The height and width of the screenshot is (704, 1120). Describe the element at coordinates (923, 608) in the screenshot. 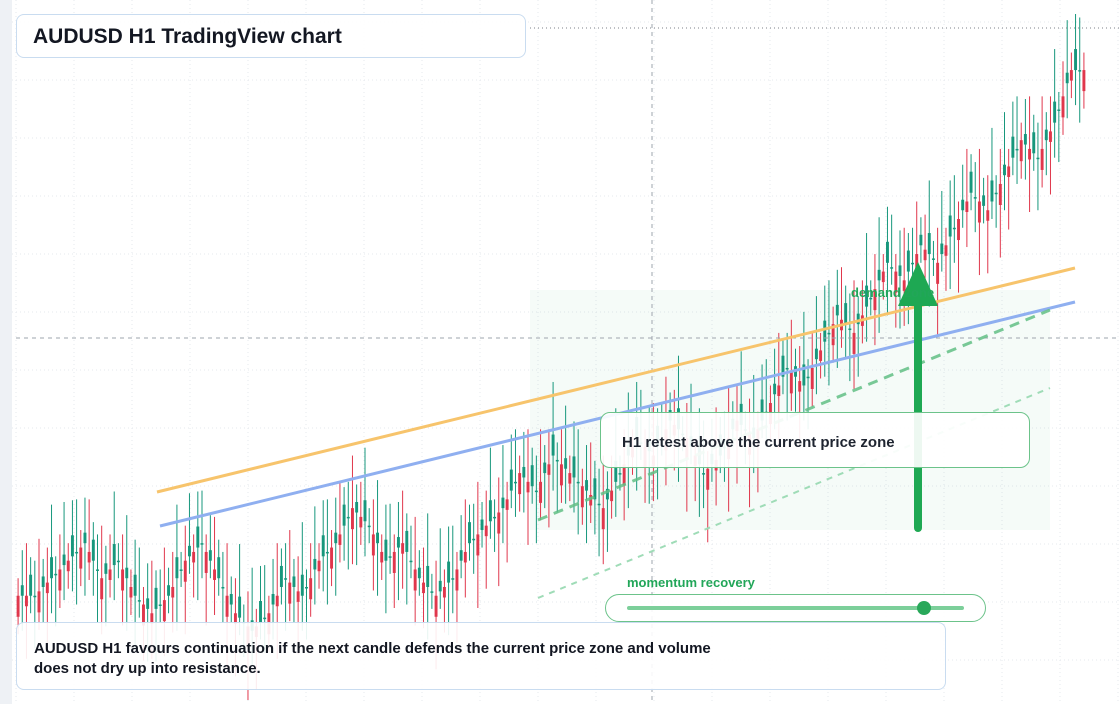

I see `momentum-knob` at that location.